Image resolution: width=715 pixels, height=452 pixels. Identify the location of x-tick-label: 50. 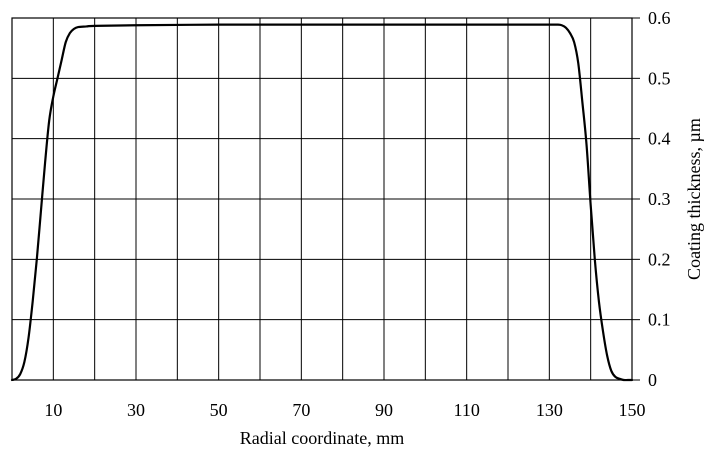
(219, 410).